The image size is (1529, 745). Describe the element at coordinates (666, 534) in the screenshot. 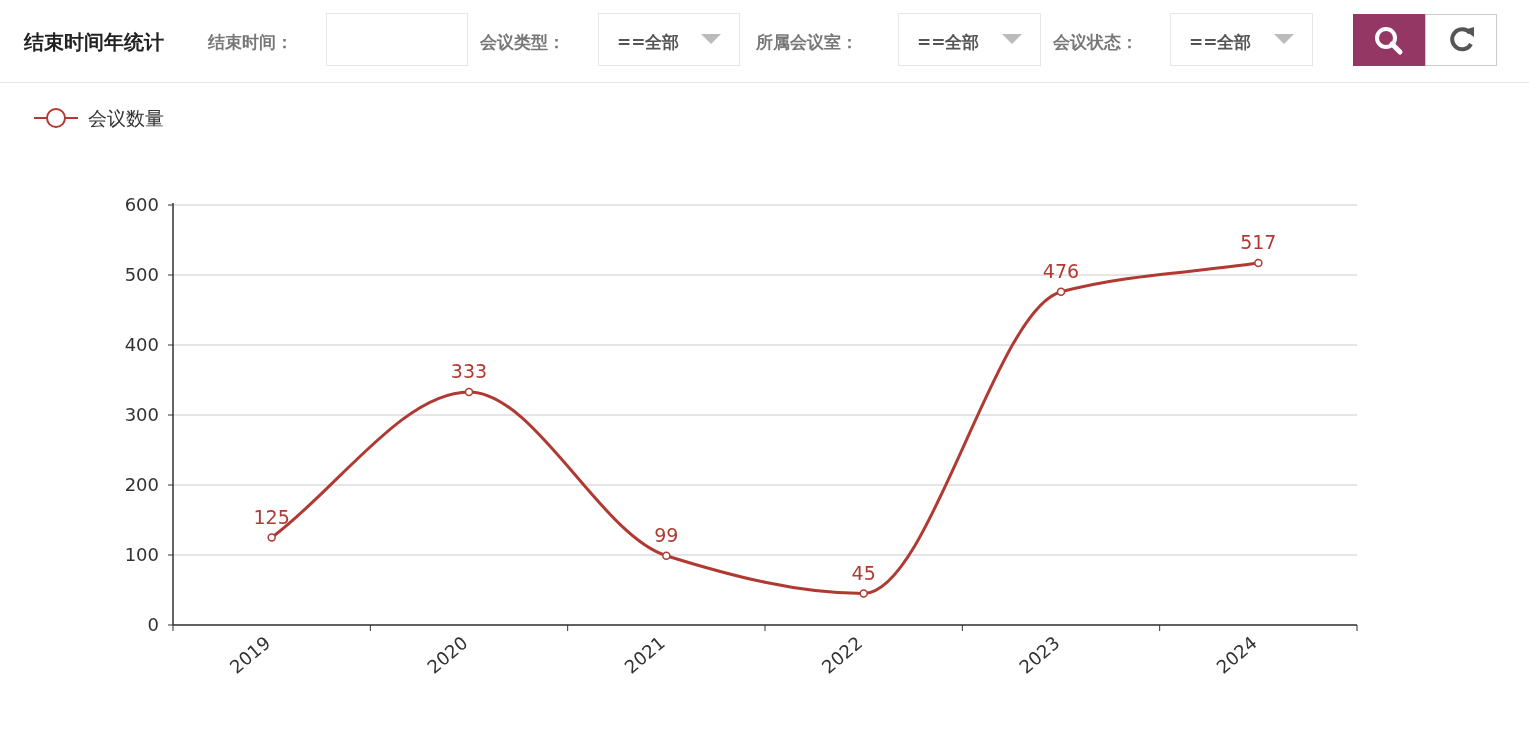

I see `data-label: 99` at that location.